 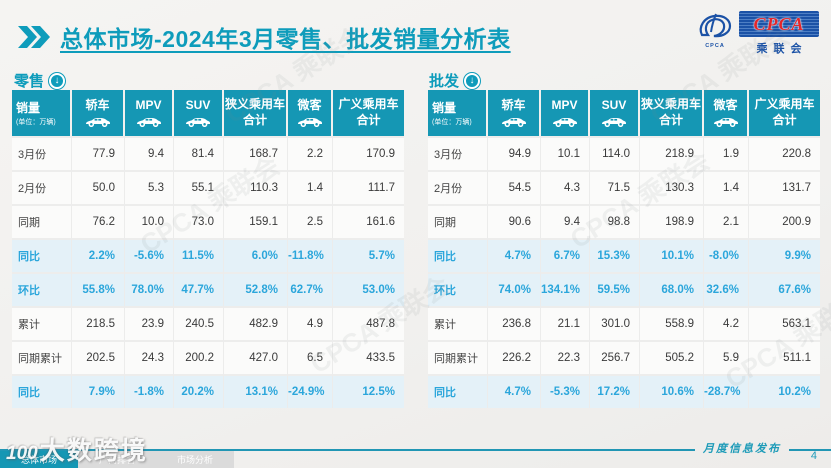 I want to click on suv-icon, so click(x=198, y=122).